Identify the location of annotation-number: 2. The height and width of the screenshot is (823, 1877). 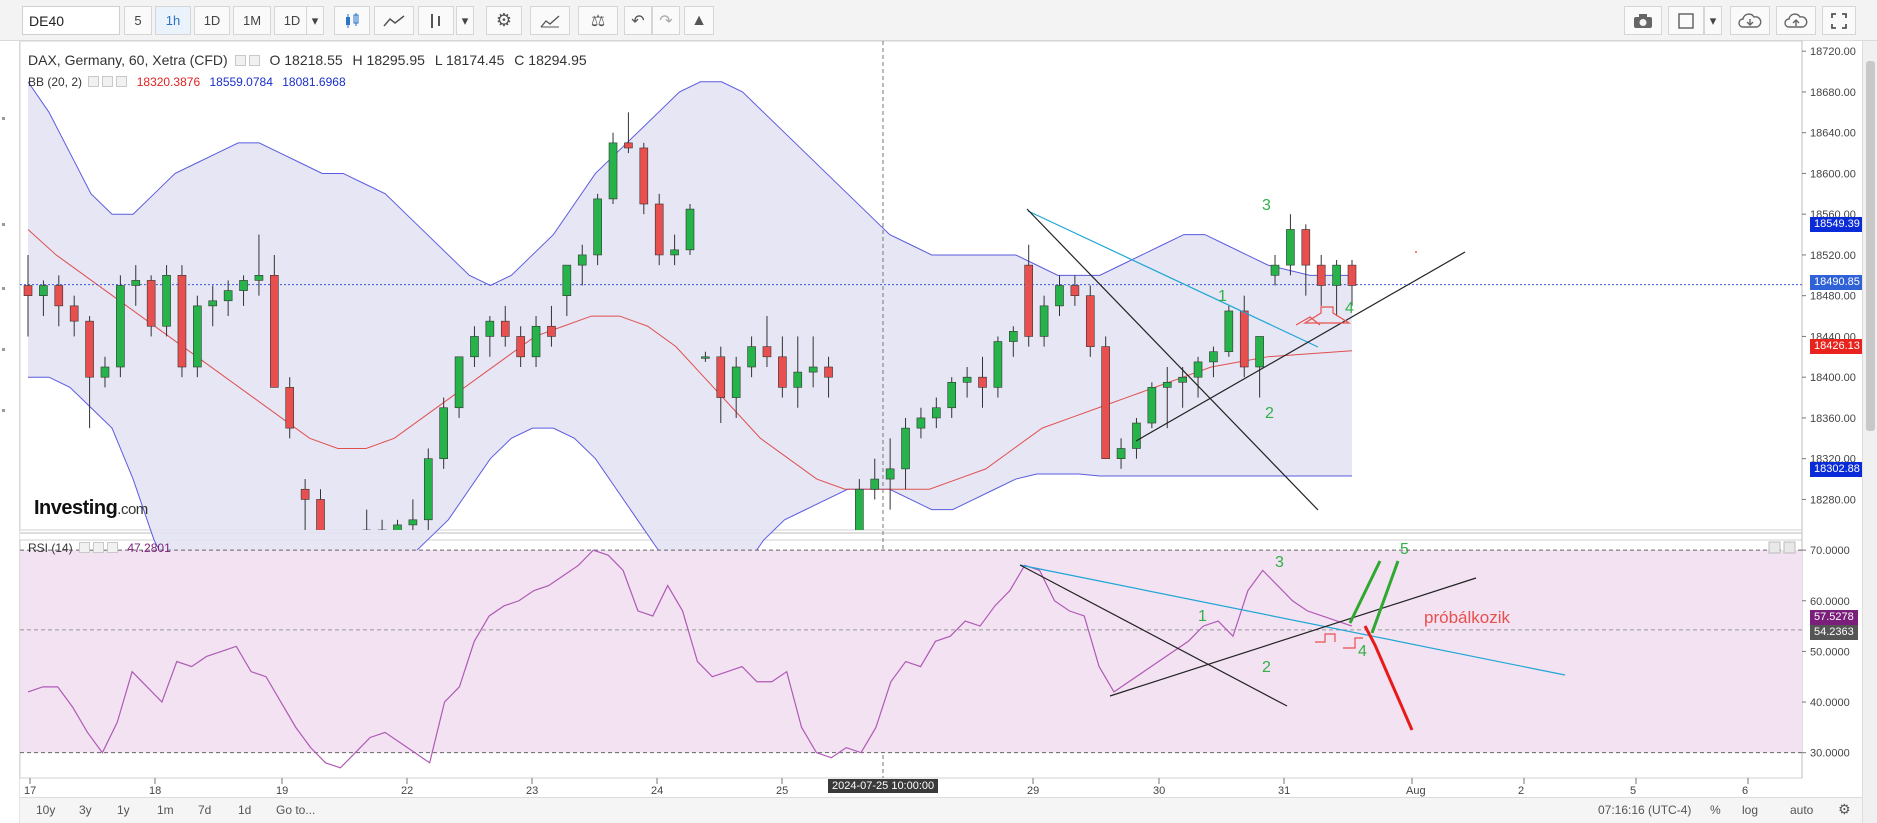
(1269, 413).